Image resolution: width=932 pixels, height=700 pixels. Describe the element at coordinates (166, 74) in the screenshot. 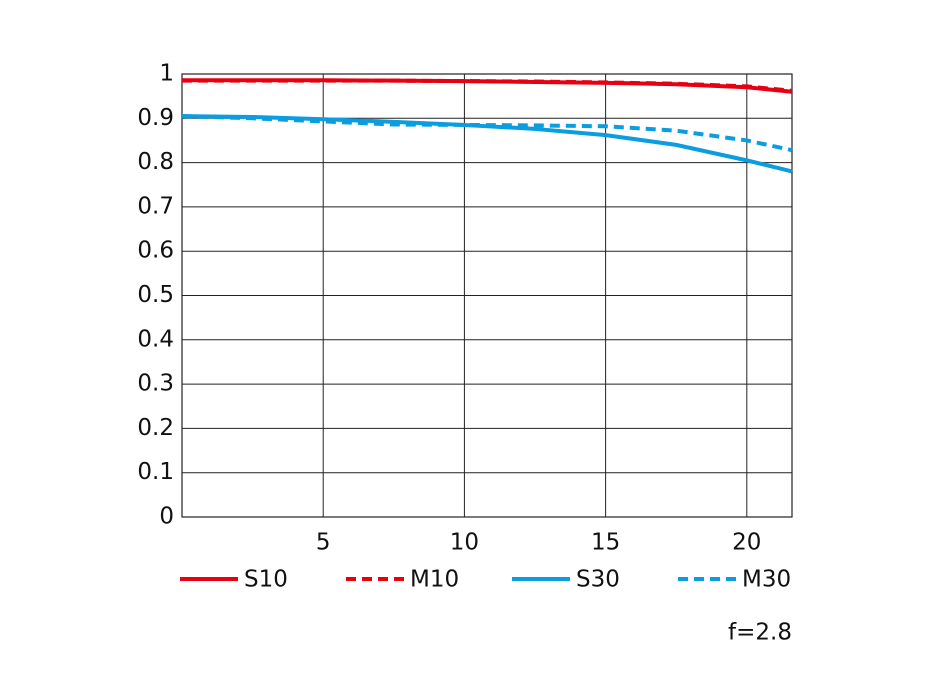

I see `y-tick-label: 1` at that location.